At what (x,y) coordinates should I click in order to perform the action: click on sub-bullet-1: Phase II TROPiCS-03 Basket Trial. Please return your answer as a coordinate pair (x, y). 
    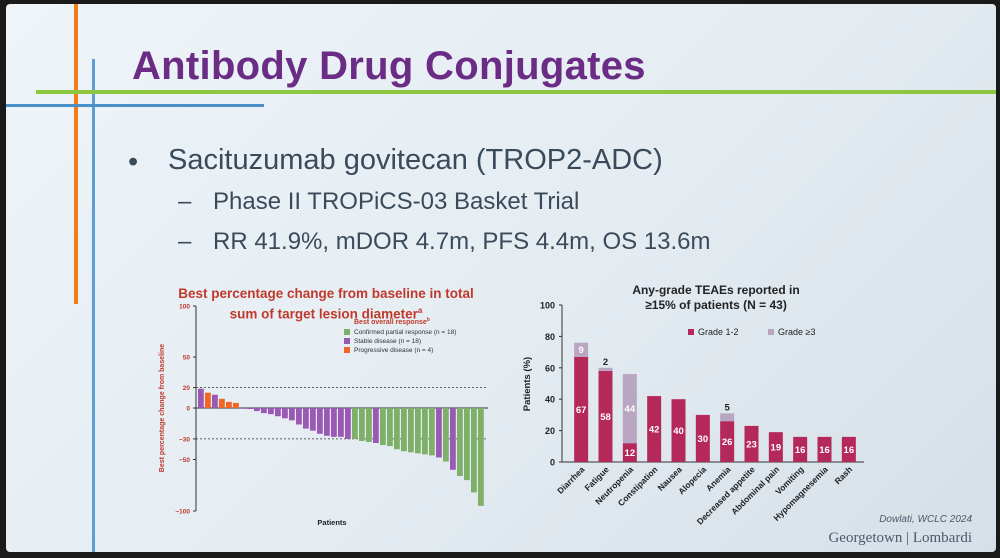
    Looking at the image, I should click on (396, 201).